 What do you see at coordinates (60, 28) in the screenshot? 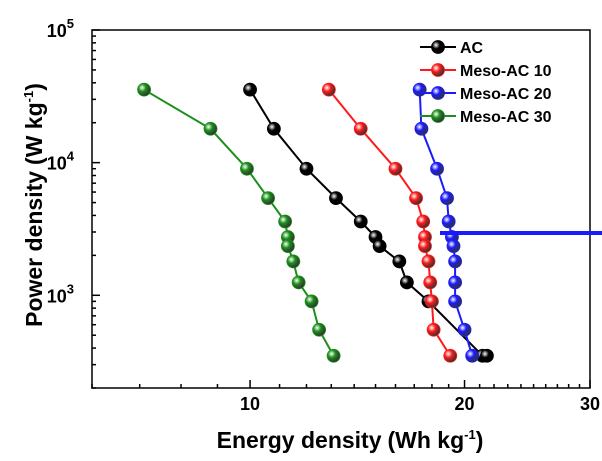
I see `y-tick-label: 10⁵` at bounding box center [60, 28].